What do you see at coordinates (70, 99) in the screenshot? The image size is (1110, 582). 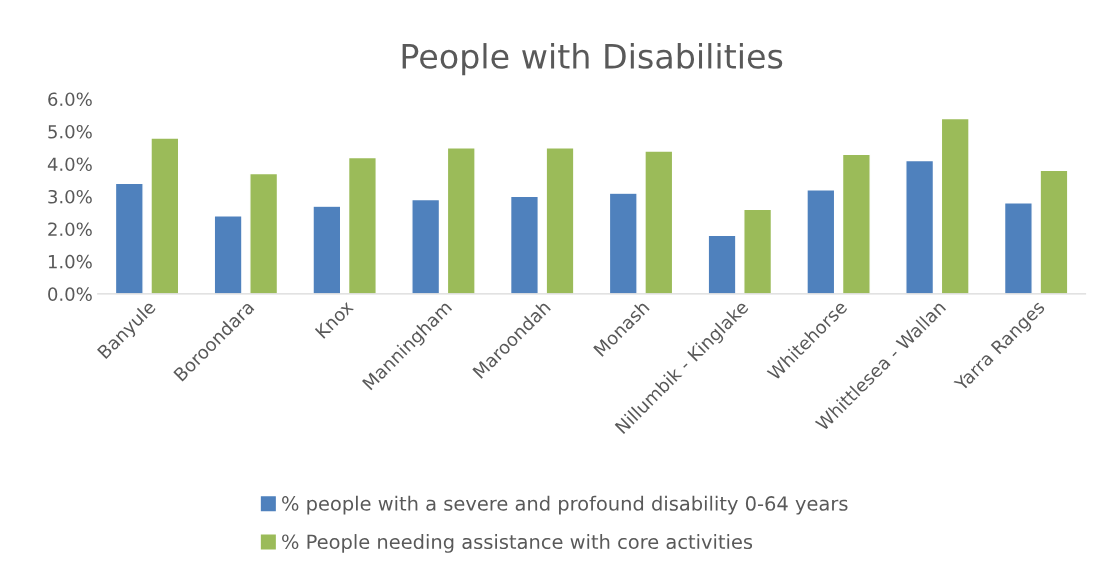 I see `y-tick-label: 6.0%` at bounding box center [70, 99].